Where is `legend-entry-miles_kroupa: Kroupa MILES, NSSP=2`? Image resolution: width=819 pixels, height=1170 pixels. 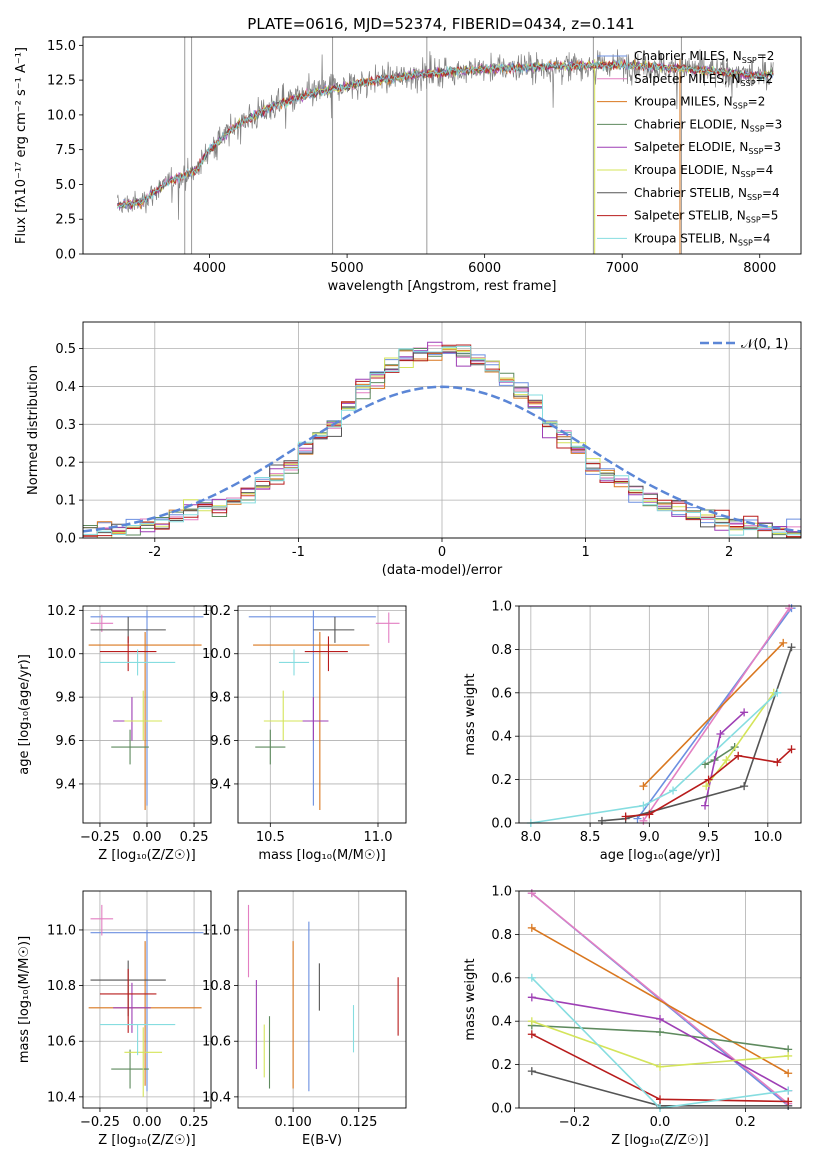
legend-entry-miles_kroupa: Kroupa MILES, NSSP=2 is located at coordinates (699, 103).